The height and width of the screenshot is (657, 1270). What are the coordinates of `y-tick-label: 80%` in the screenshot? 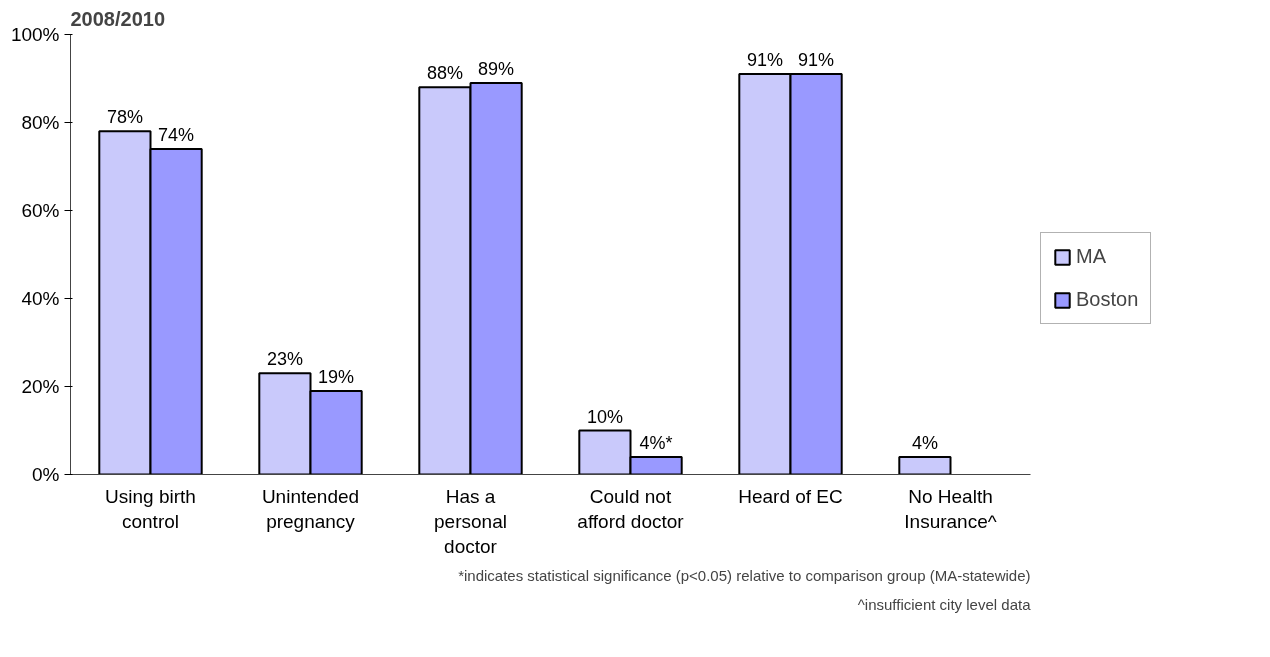 It's located at (40, 122).